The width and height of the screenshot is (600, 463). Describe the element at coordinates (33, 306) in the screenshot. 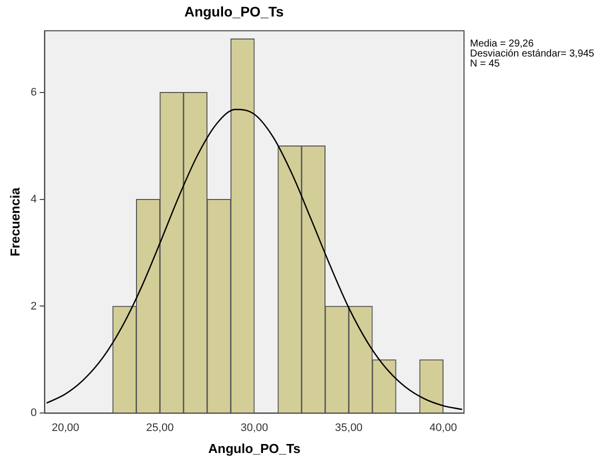

I see `y-tick-label: 2` at that location.